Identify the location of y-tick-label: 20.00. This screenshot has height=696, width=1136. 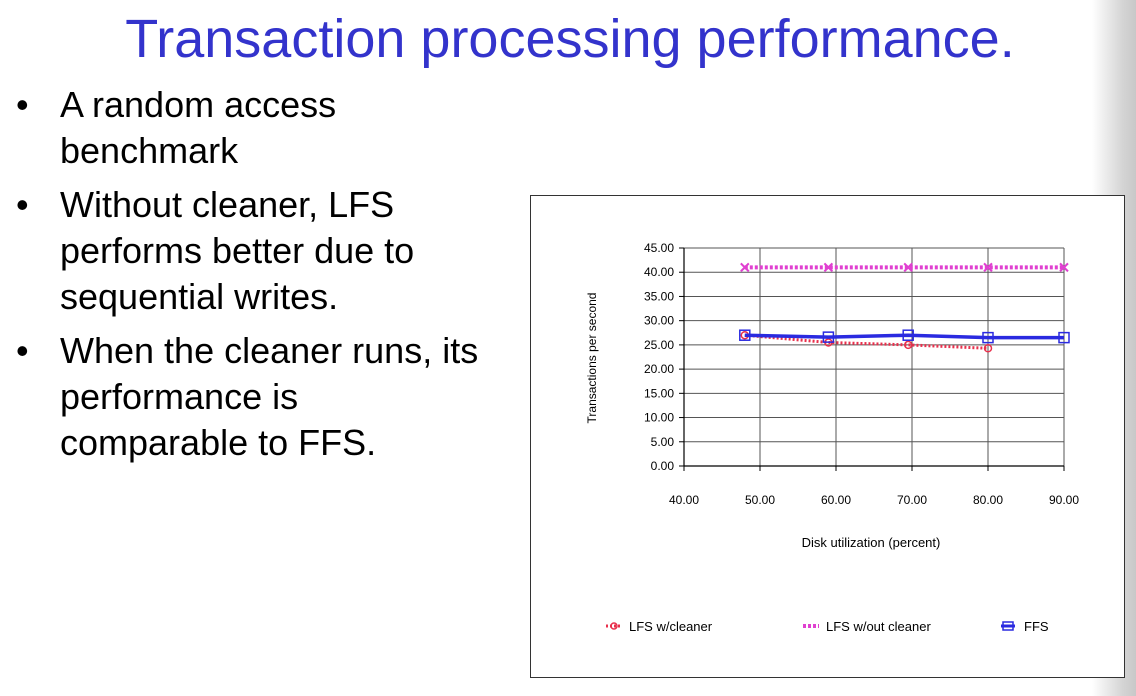
(659, 369).